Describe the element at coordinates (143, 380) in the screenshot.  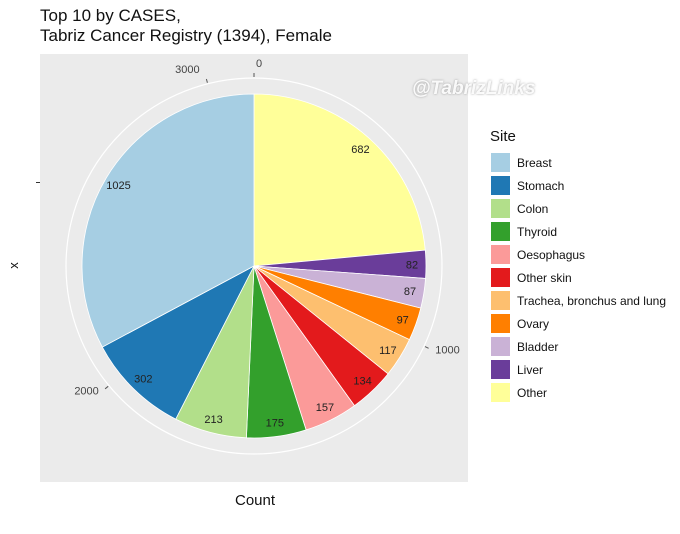
I see `slice-label-stomach: 302` at that location.